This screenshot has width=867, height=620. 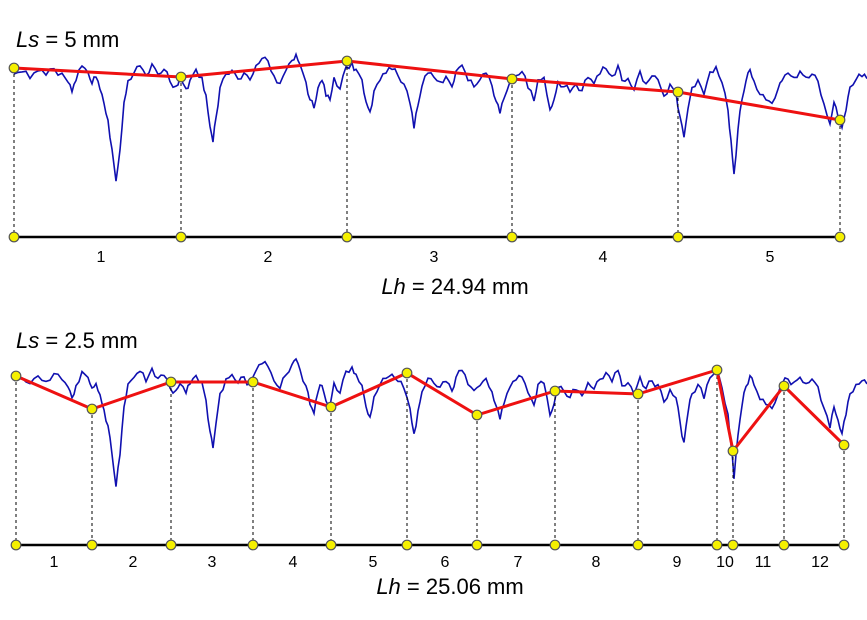 I want to click on lh-label-1: Lh = 24.94 mm, so click(x=454, y=286).